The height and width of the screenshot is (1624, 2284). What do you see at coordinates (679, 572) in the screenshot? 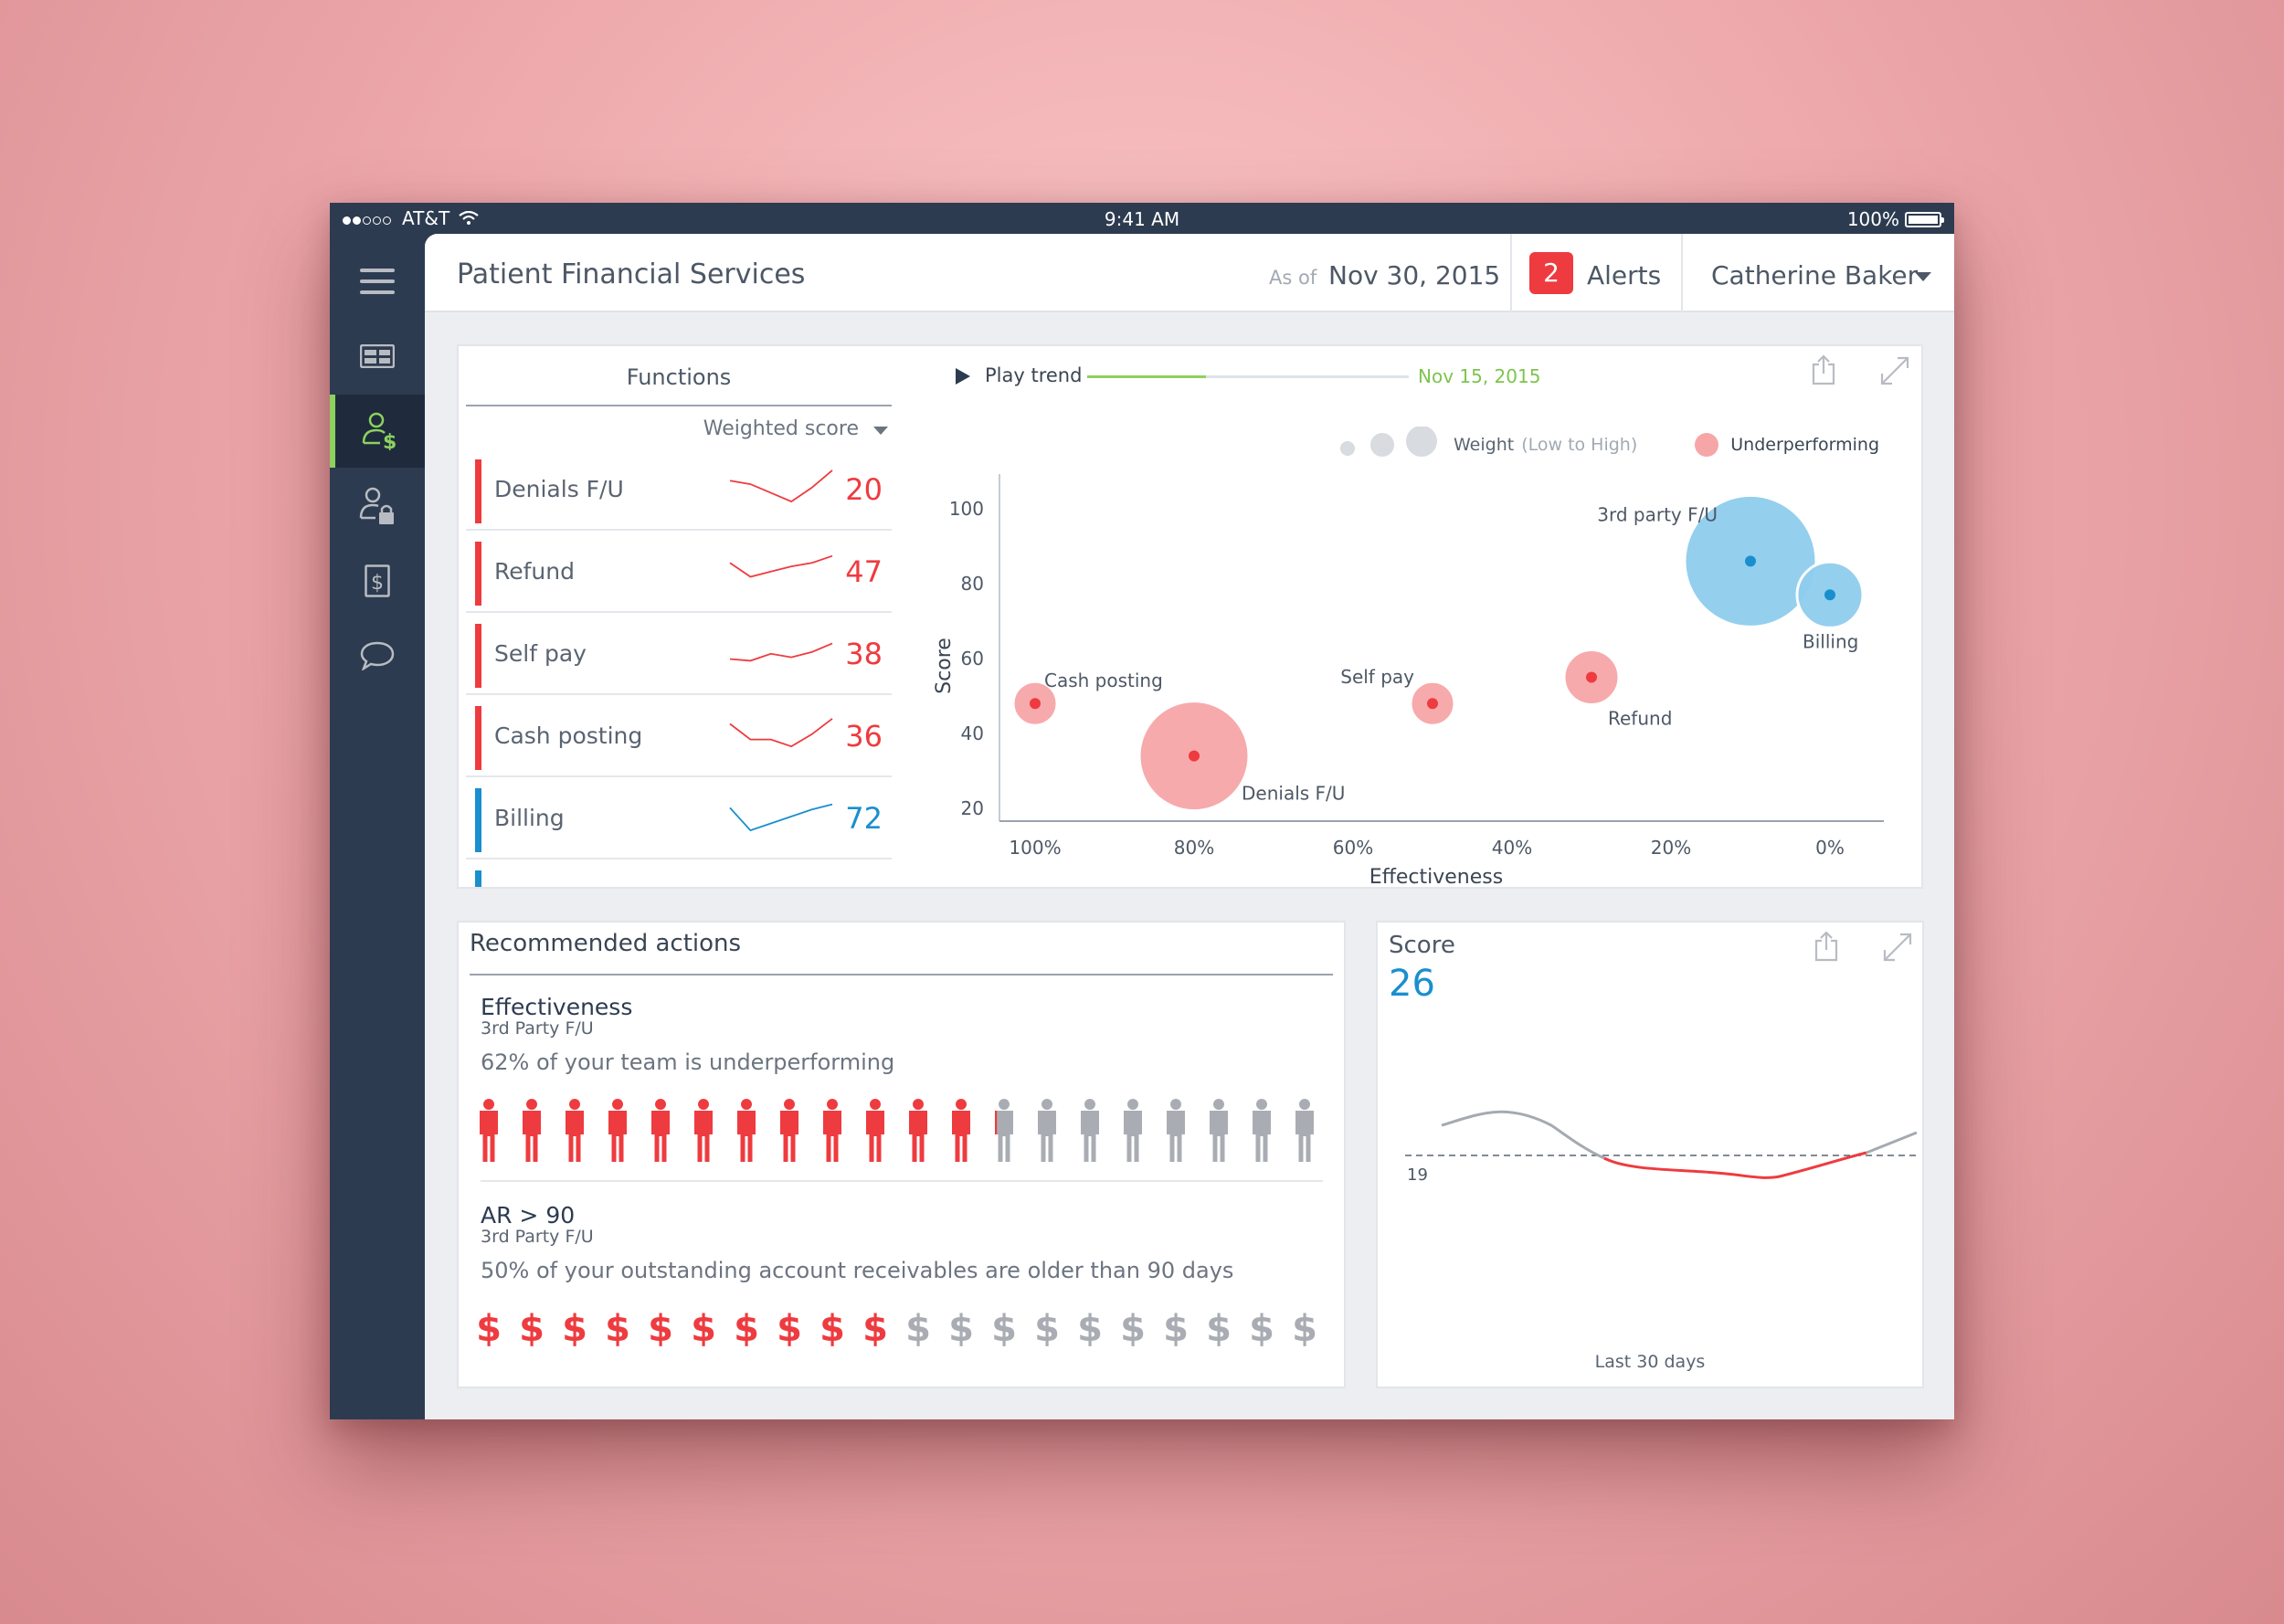
I see `function-row: Refund 47` at bounding box center [679, 572].